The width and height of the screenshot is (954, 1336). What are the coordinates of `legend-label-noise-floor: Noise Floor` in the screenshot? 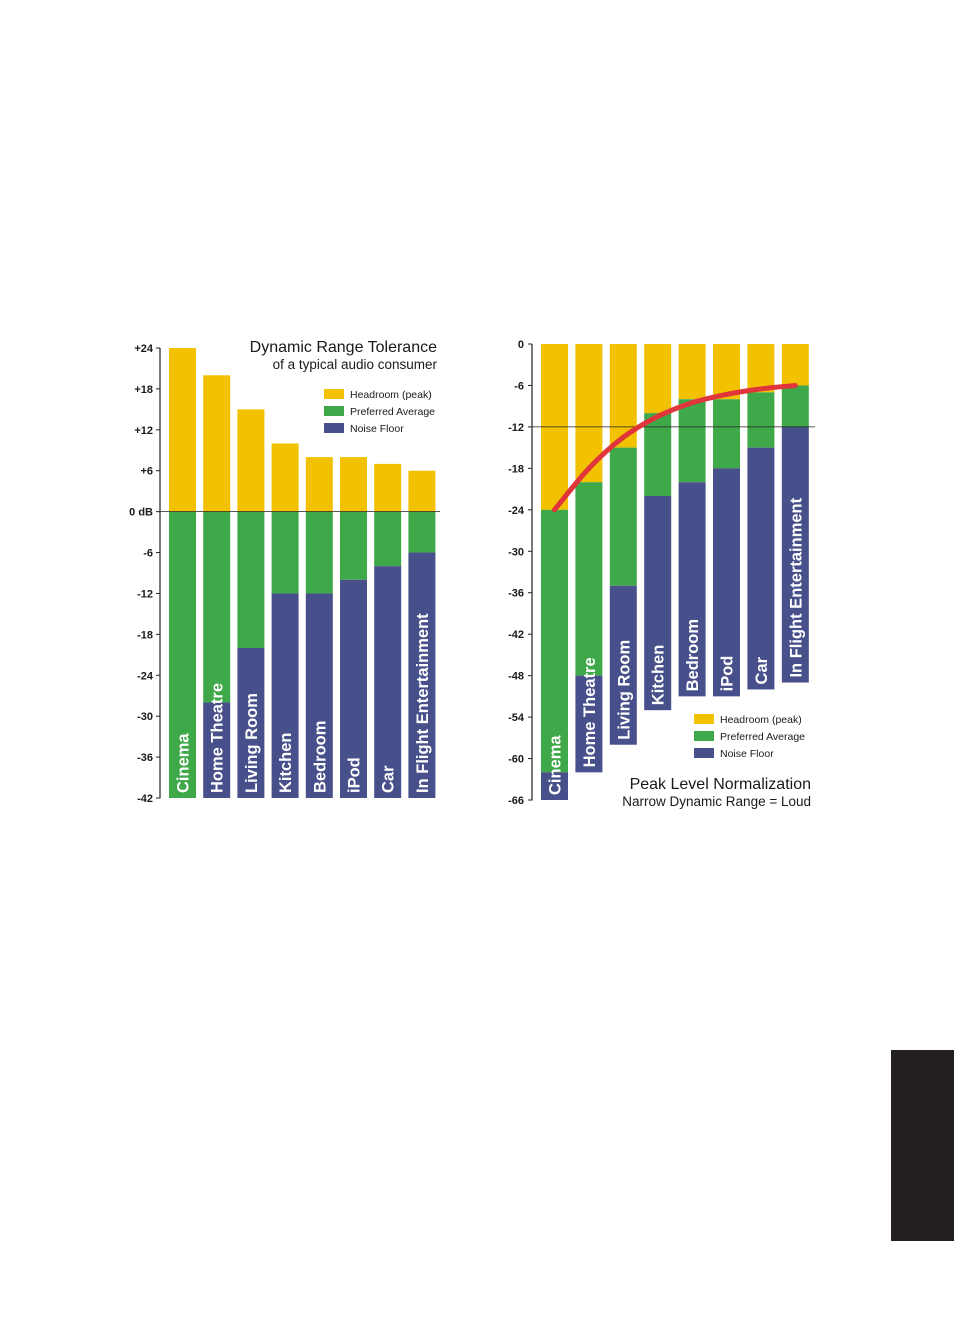 It's located at (377, 429).